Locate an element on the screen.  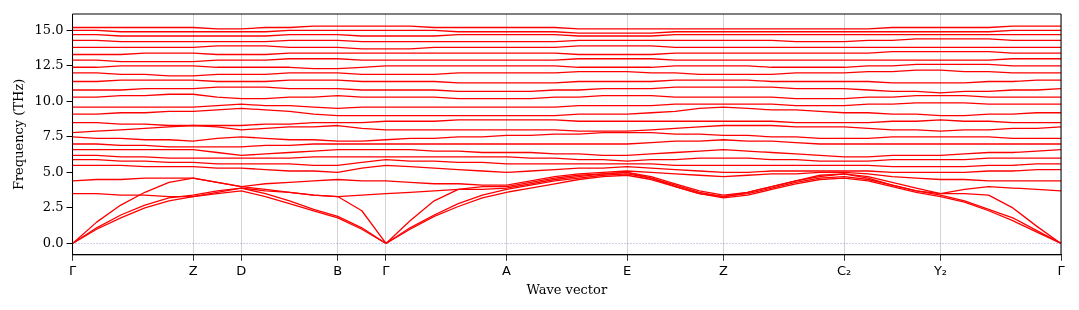
x-tick-label: C₂ is located at coordinates (844, 270).